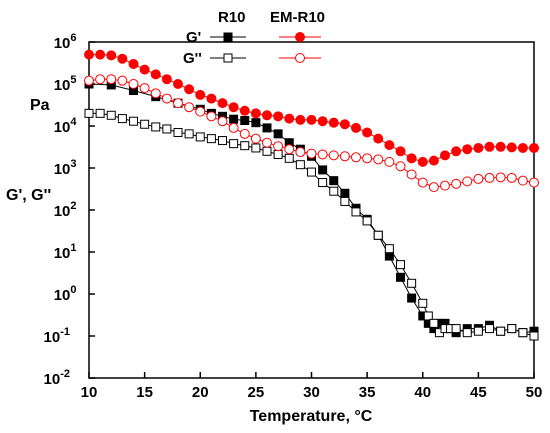 The height and width of the screenshot is (433, 550). Describe the element at coordinates (254, 38) in the screenshot. I see `legend: R10 EM-R10 G' G''` at that location.